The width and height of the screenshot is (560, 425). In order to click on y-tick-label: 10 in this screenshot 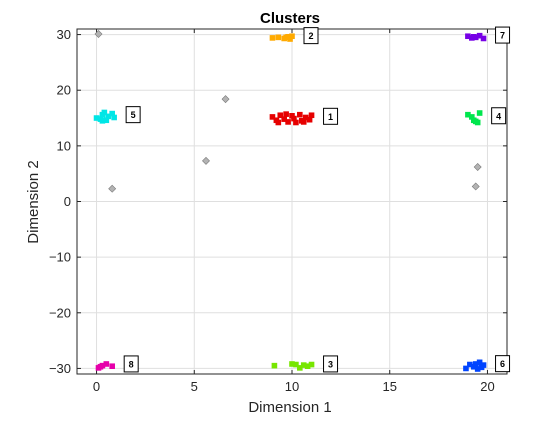, I will do `click(64, 145)`.